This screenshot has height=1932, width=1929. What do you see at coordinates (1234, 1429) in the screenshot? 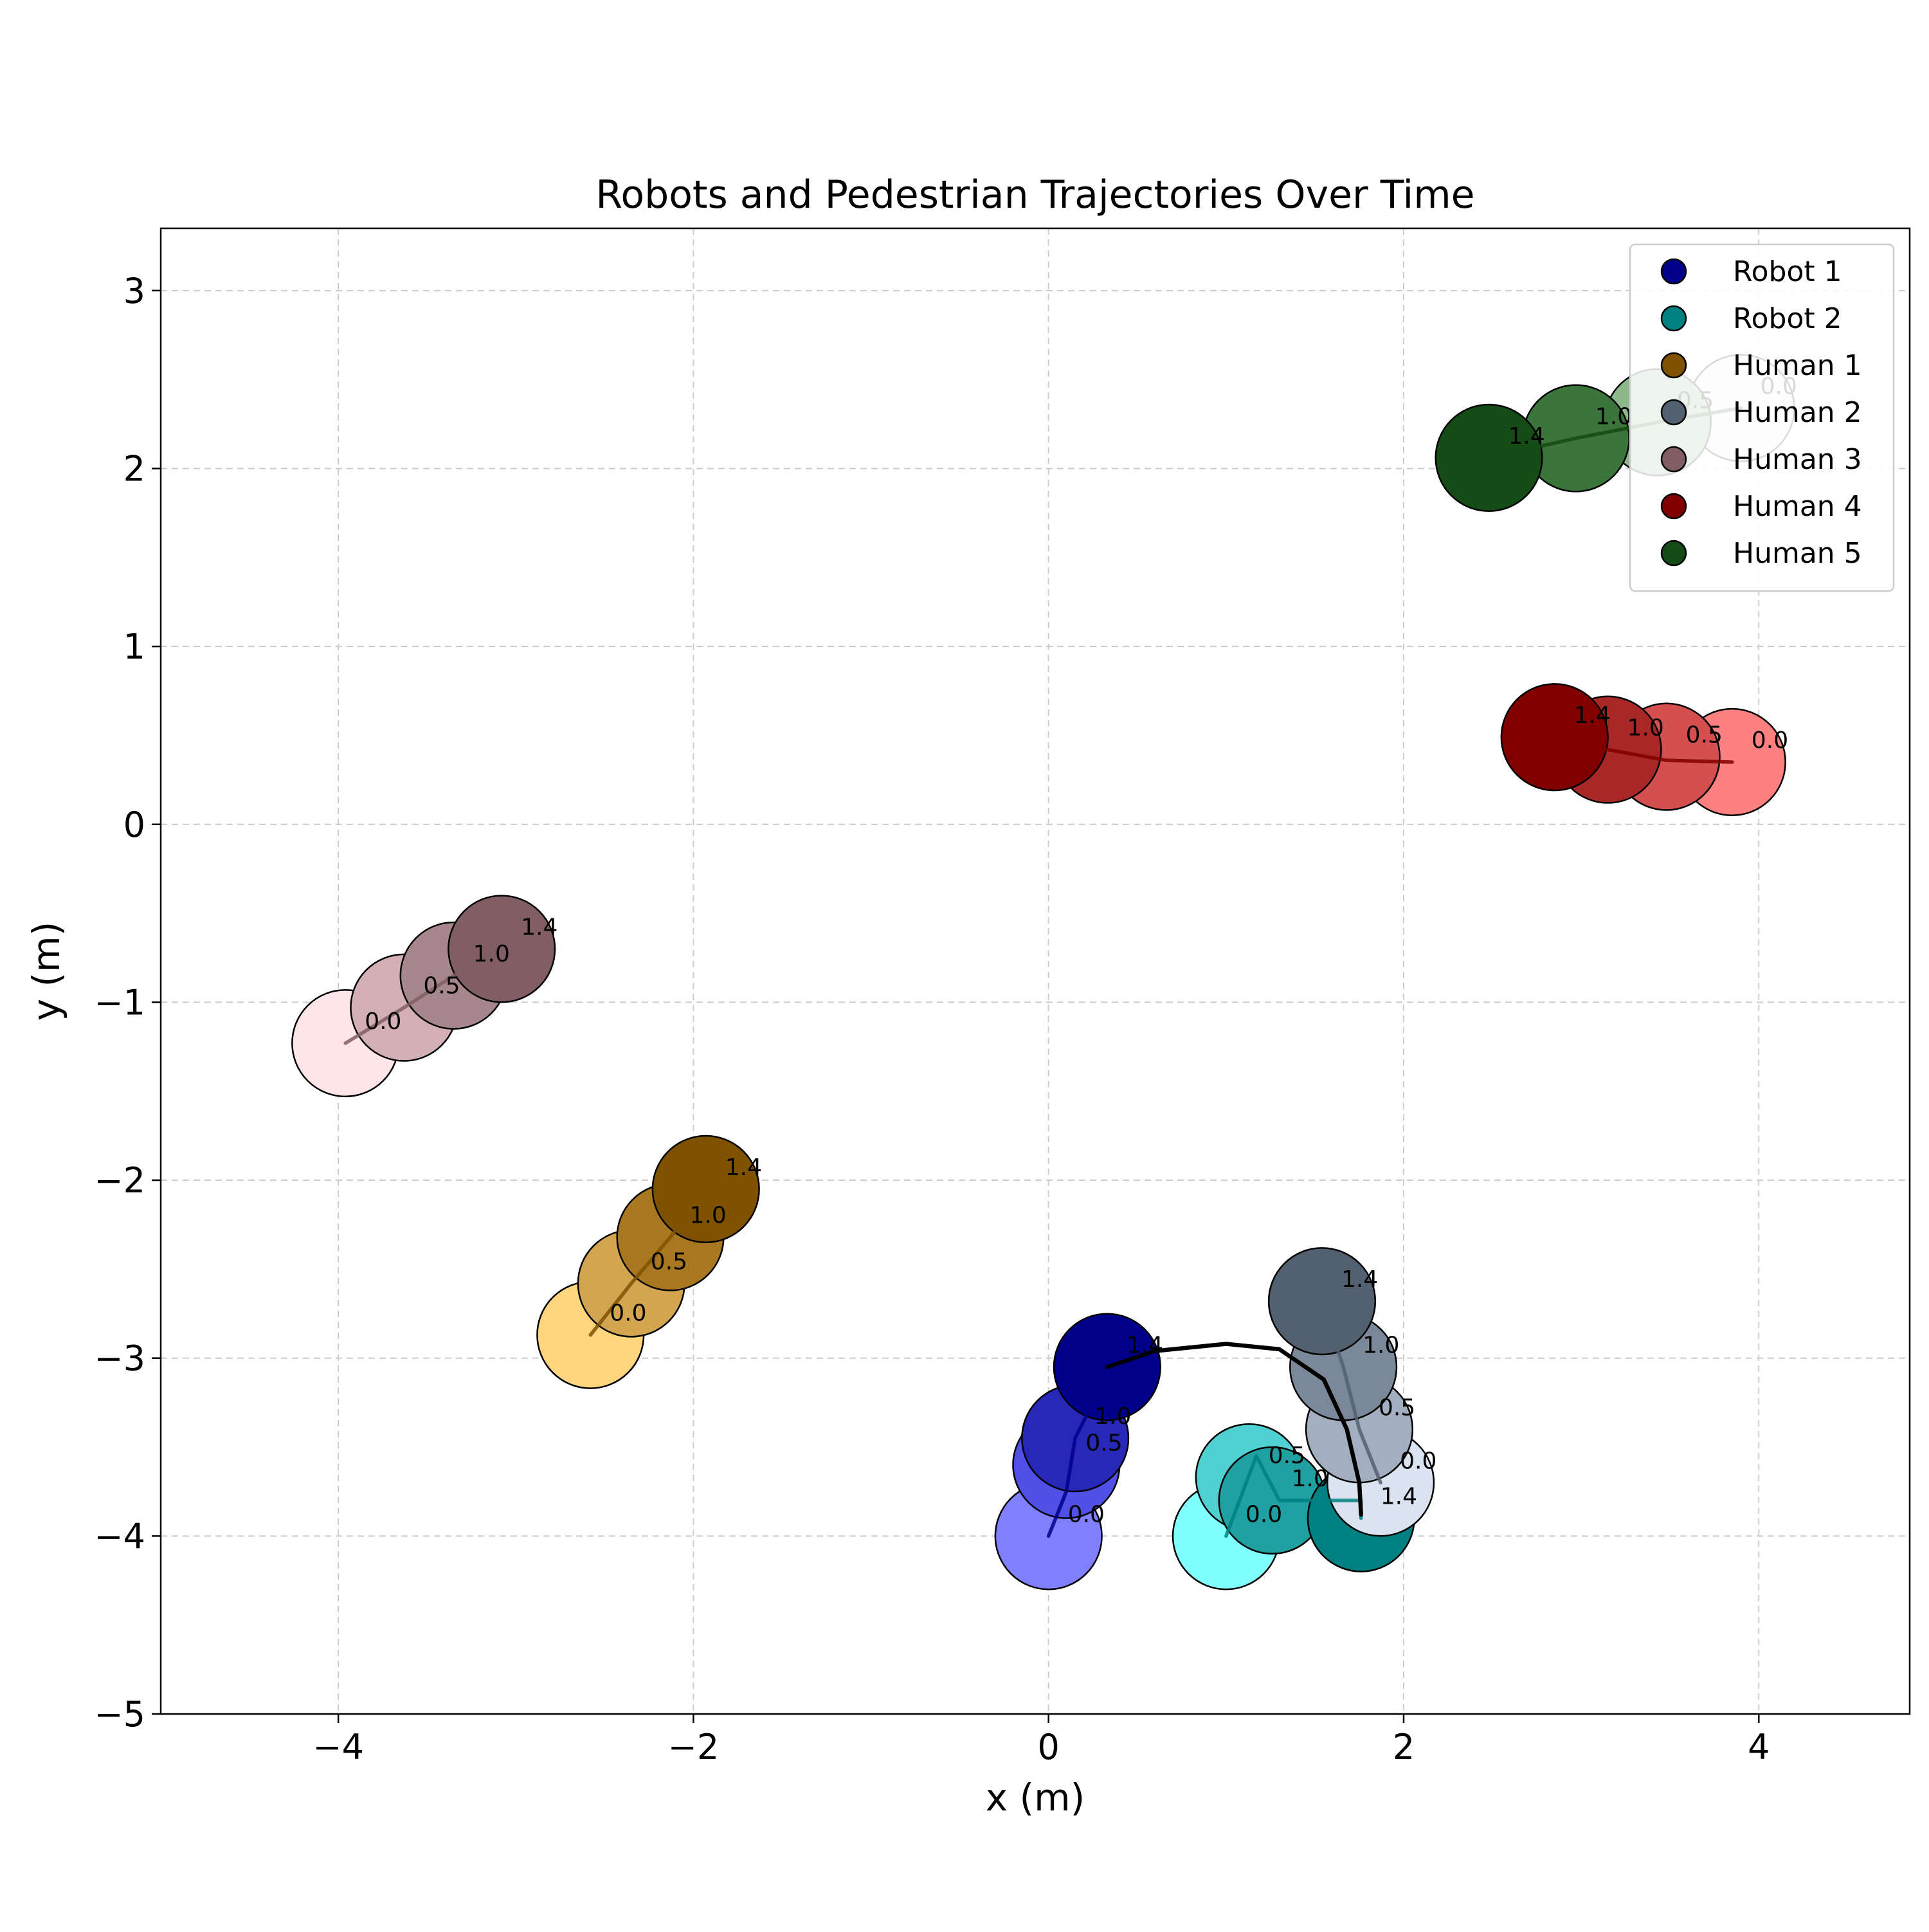
I see `planned-path-line` at bounding box center [1234, 1429].